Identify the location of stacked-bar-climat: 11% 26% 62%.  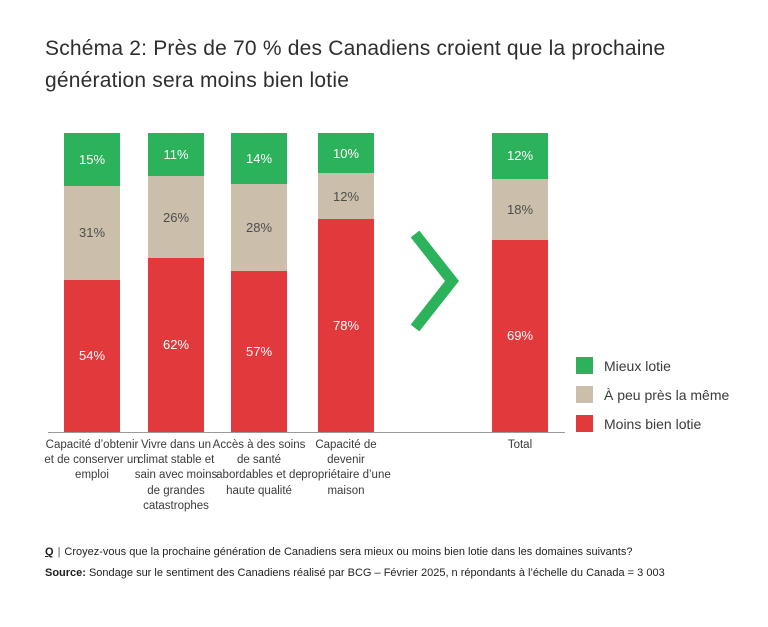
(176, 282).